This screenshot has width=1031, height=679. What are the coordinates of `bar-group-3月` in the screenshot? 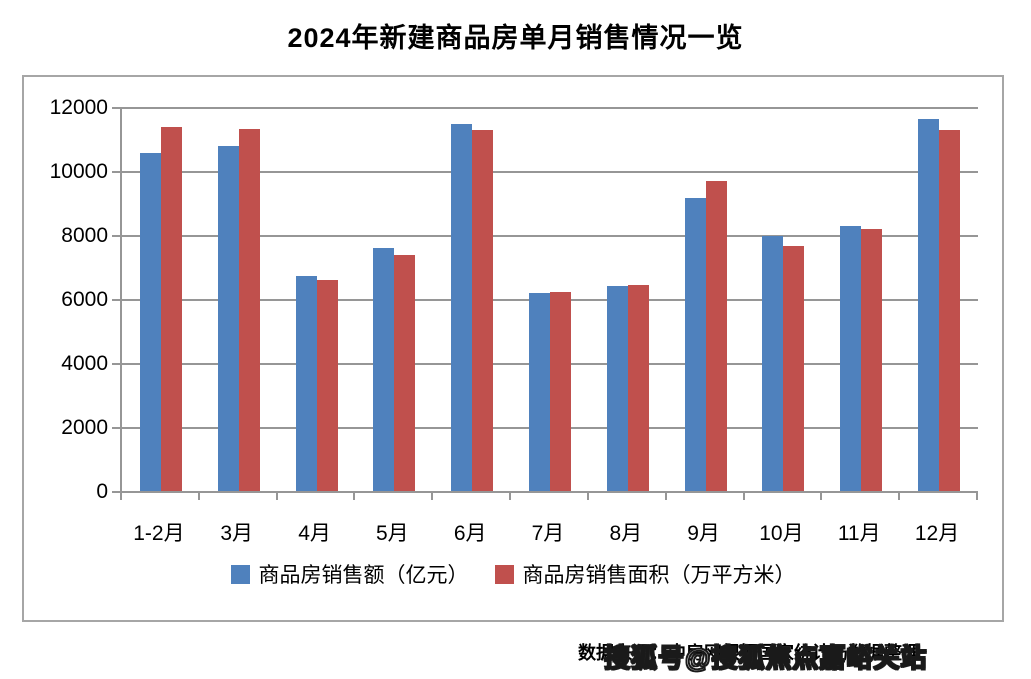 It's located at (239, 299).